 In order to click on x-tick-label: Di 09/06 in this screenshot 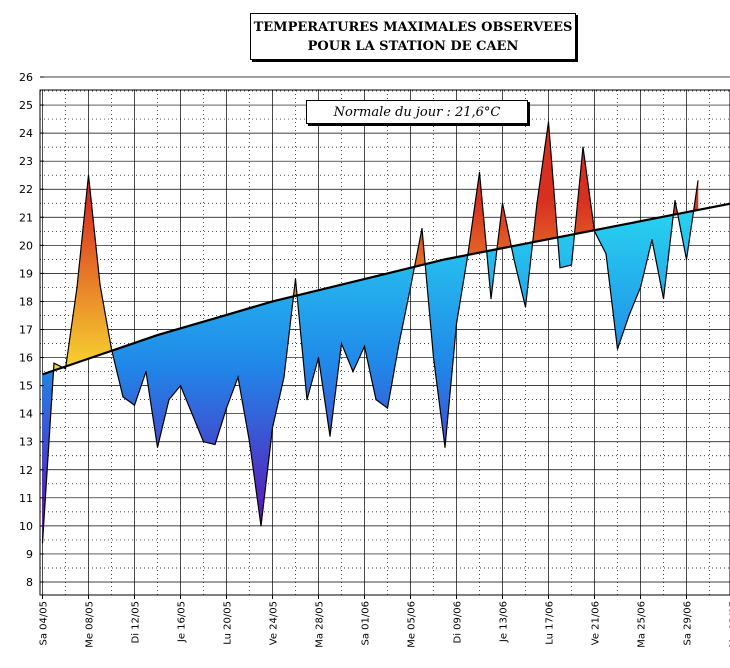, I will do `click(458, 622)`.